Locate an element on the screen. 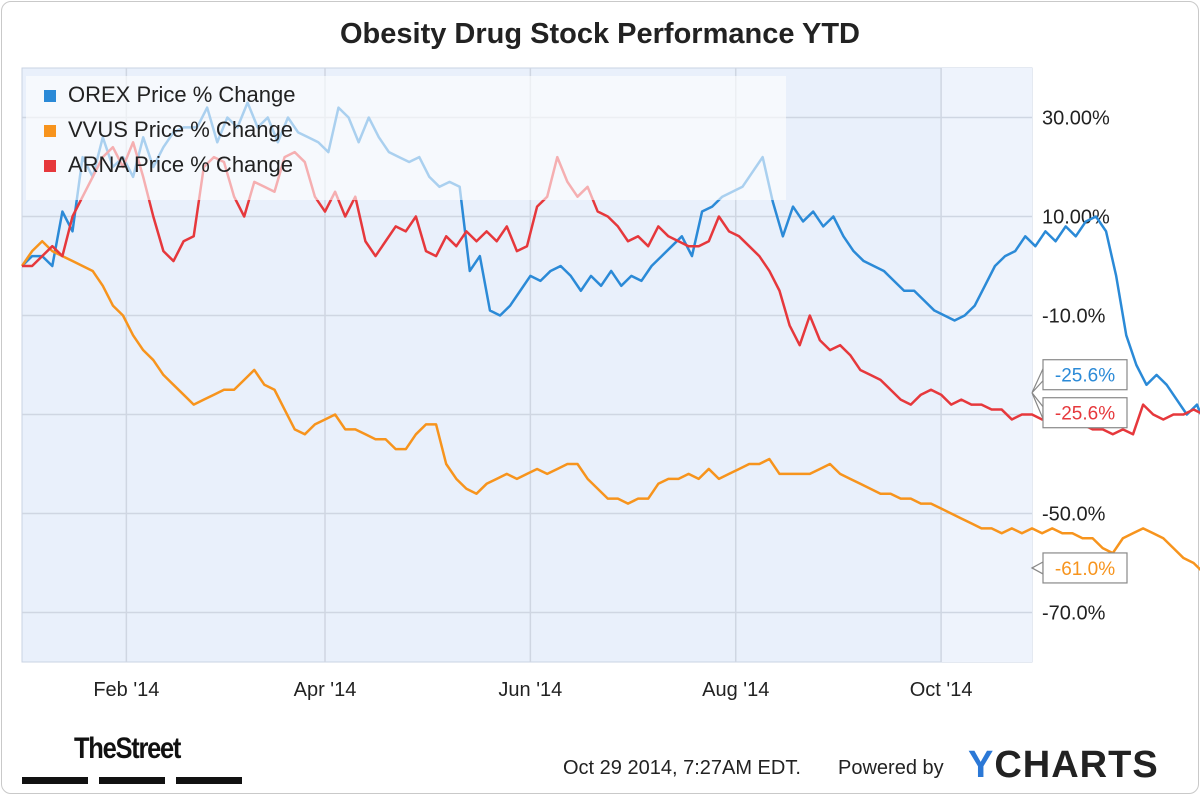  y-tick-label: -70.0% is located at coordinates (1074, 614).